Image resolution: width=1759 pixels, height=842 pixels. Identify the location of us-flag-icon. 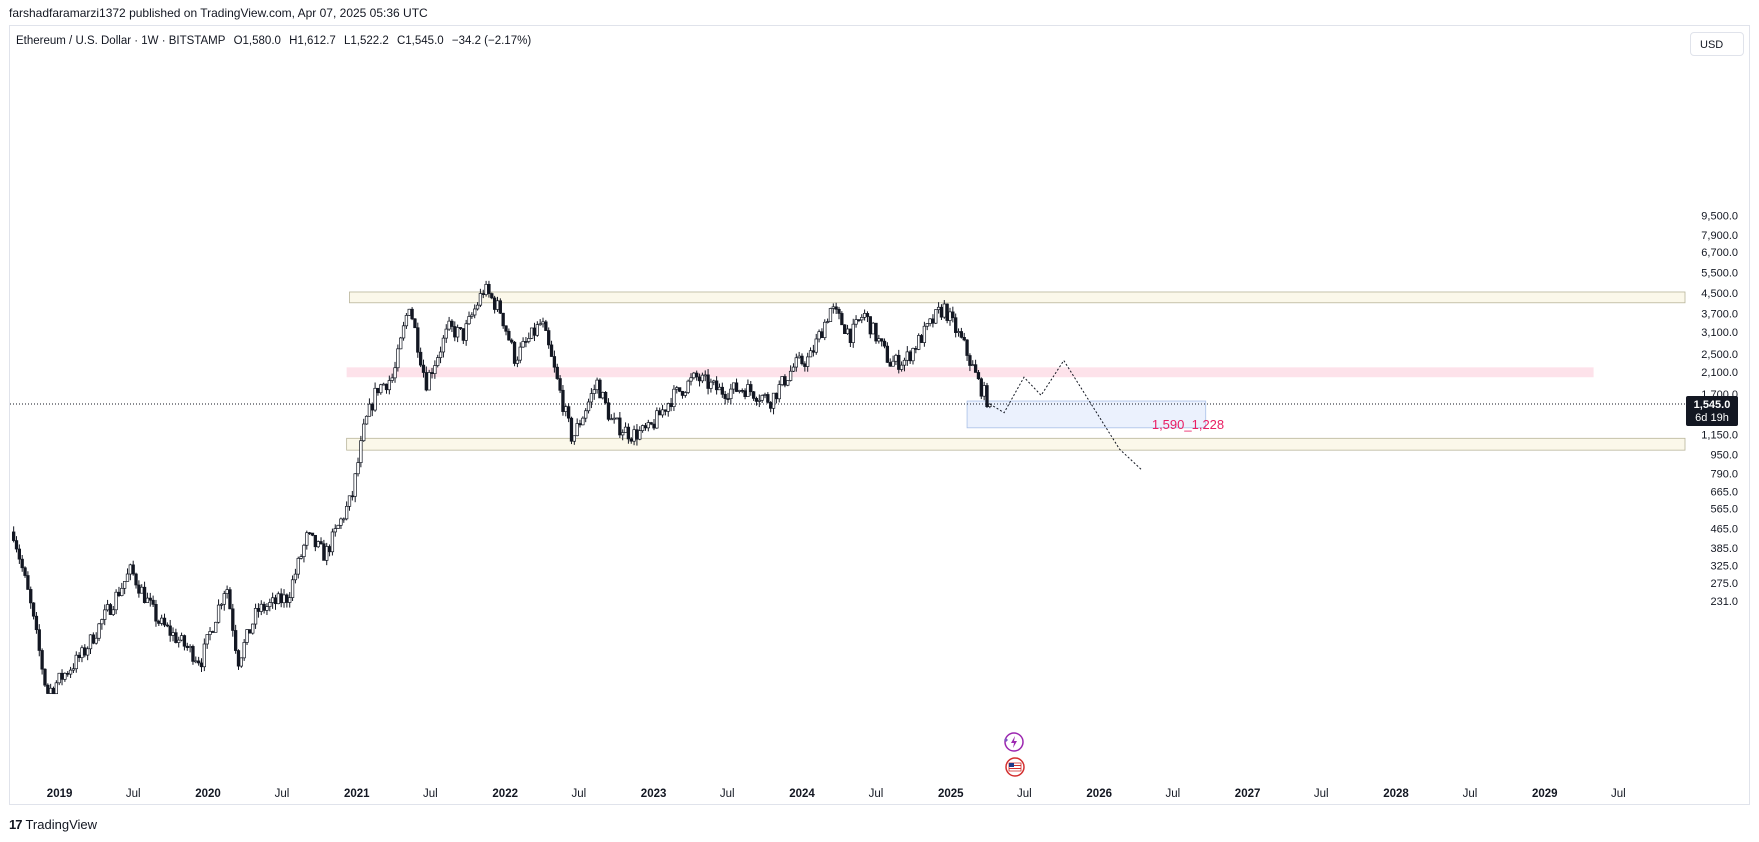
(1015, 767).